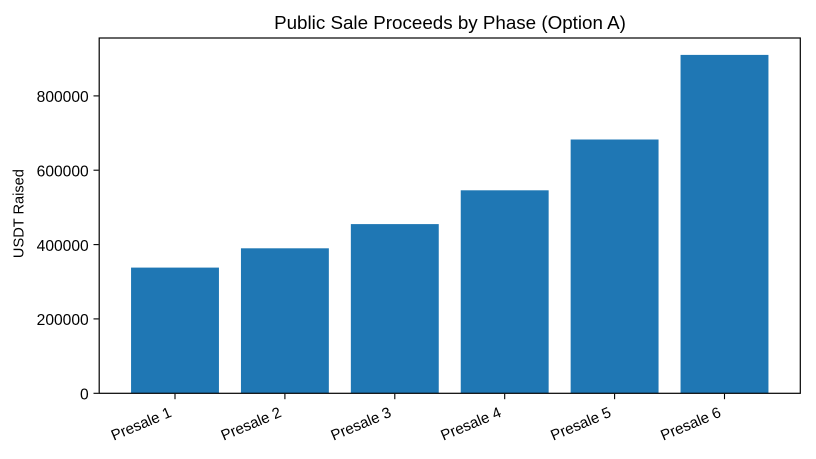 The height and width of the screenshot is (459, 816). Describe the element at coordinates (450, 22) in the screenshot. I see `svg-text:Public Sale Proceeds by Phase: Public Sale Proceeds by Phase (Option A)` at that location.